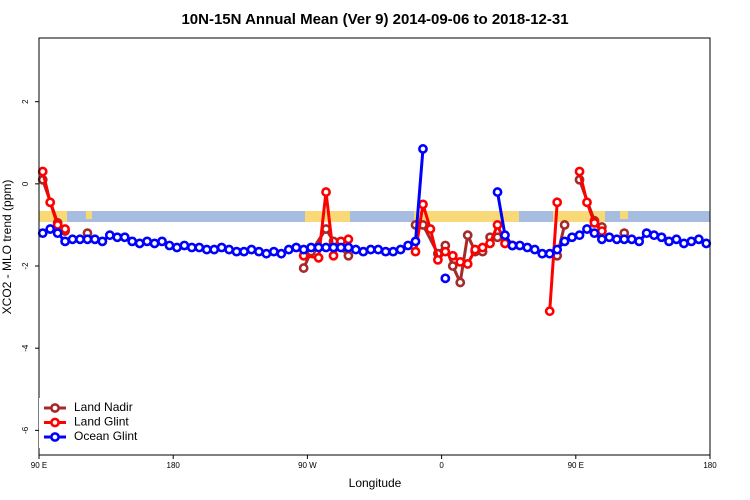 This screenshot has width=750, height=500. What do you see at coordinates (25, 430) in the screenshot?
I see `y-tick-label: -6` at bounding box center [25, 430].